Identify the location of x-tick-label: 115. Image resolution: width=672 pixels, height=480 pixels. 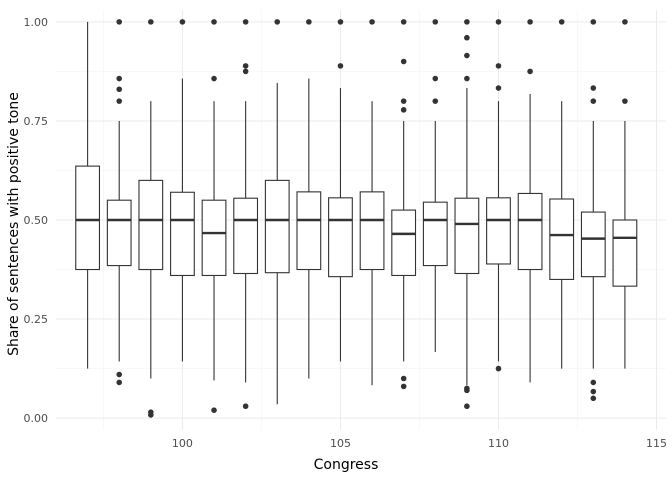
(656, 443).